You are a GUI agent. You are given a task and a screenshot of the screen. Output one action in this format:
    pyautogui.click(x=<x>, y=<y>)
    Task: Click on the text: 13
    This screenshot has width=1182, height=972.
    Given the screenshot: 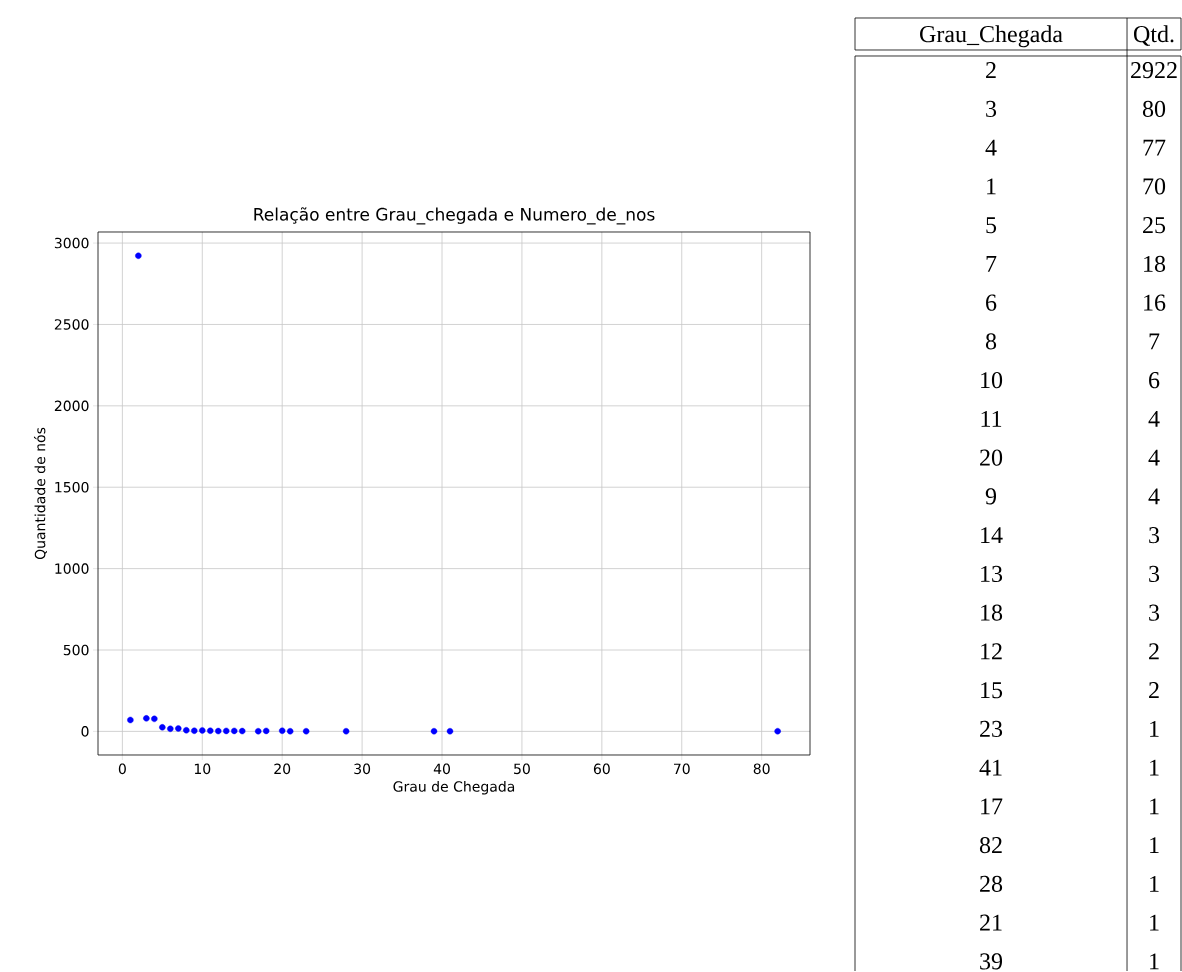 What is the action you would take?
    pyautogui.click(x=992, y=573)
    